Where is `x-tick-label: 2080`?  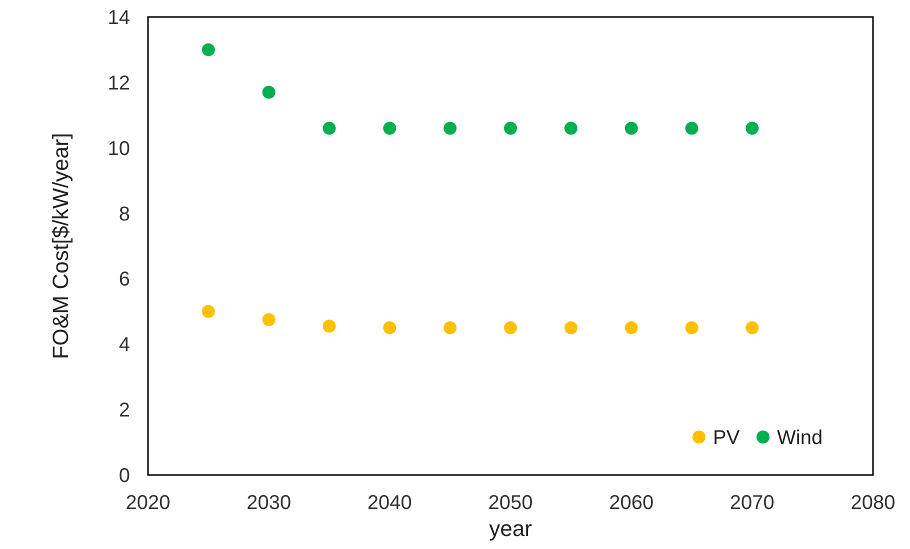
x-tick-label: 2080 is located at coordinates (873, 503).